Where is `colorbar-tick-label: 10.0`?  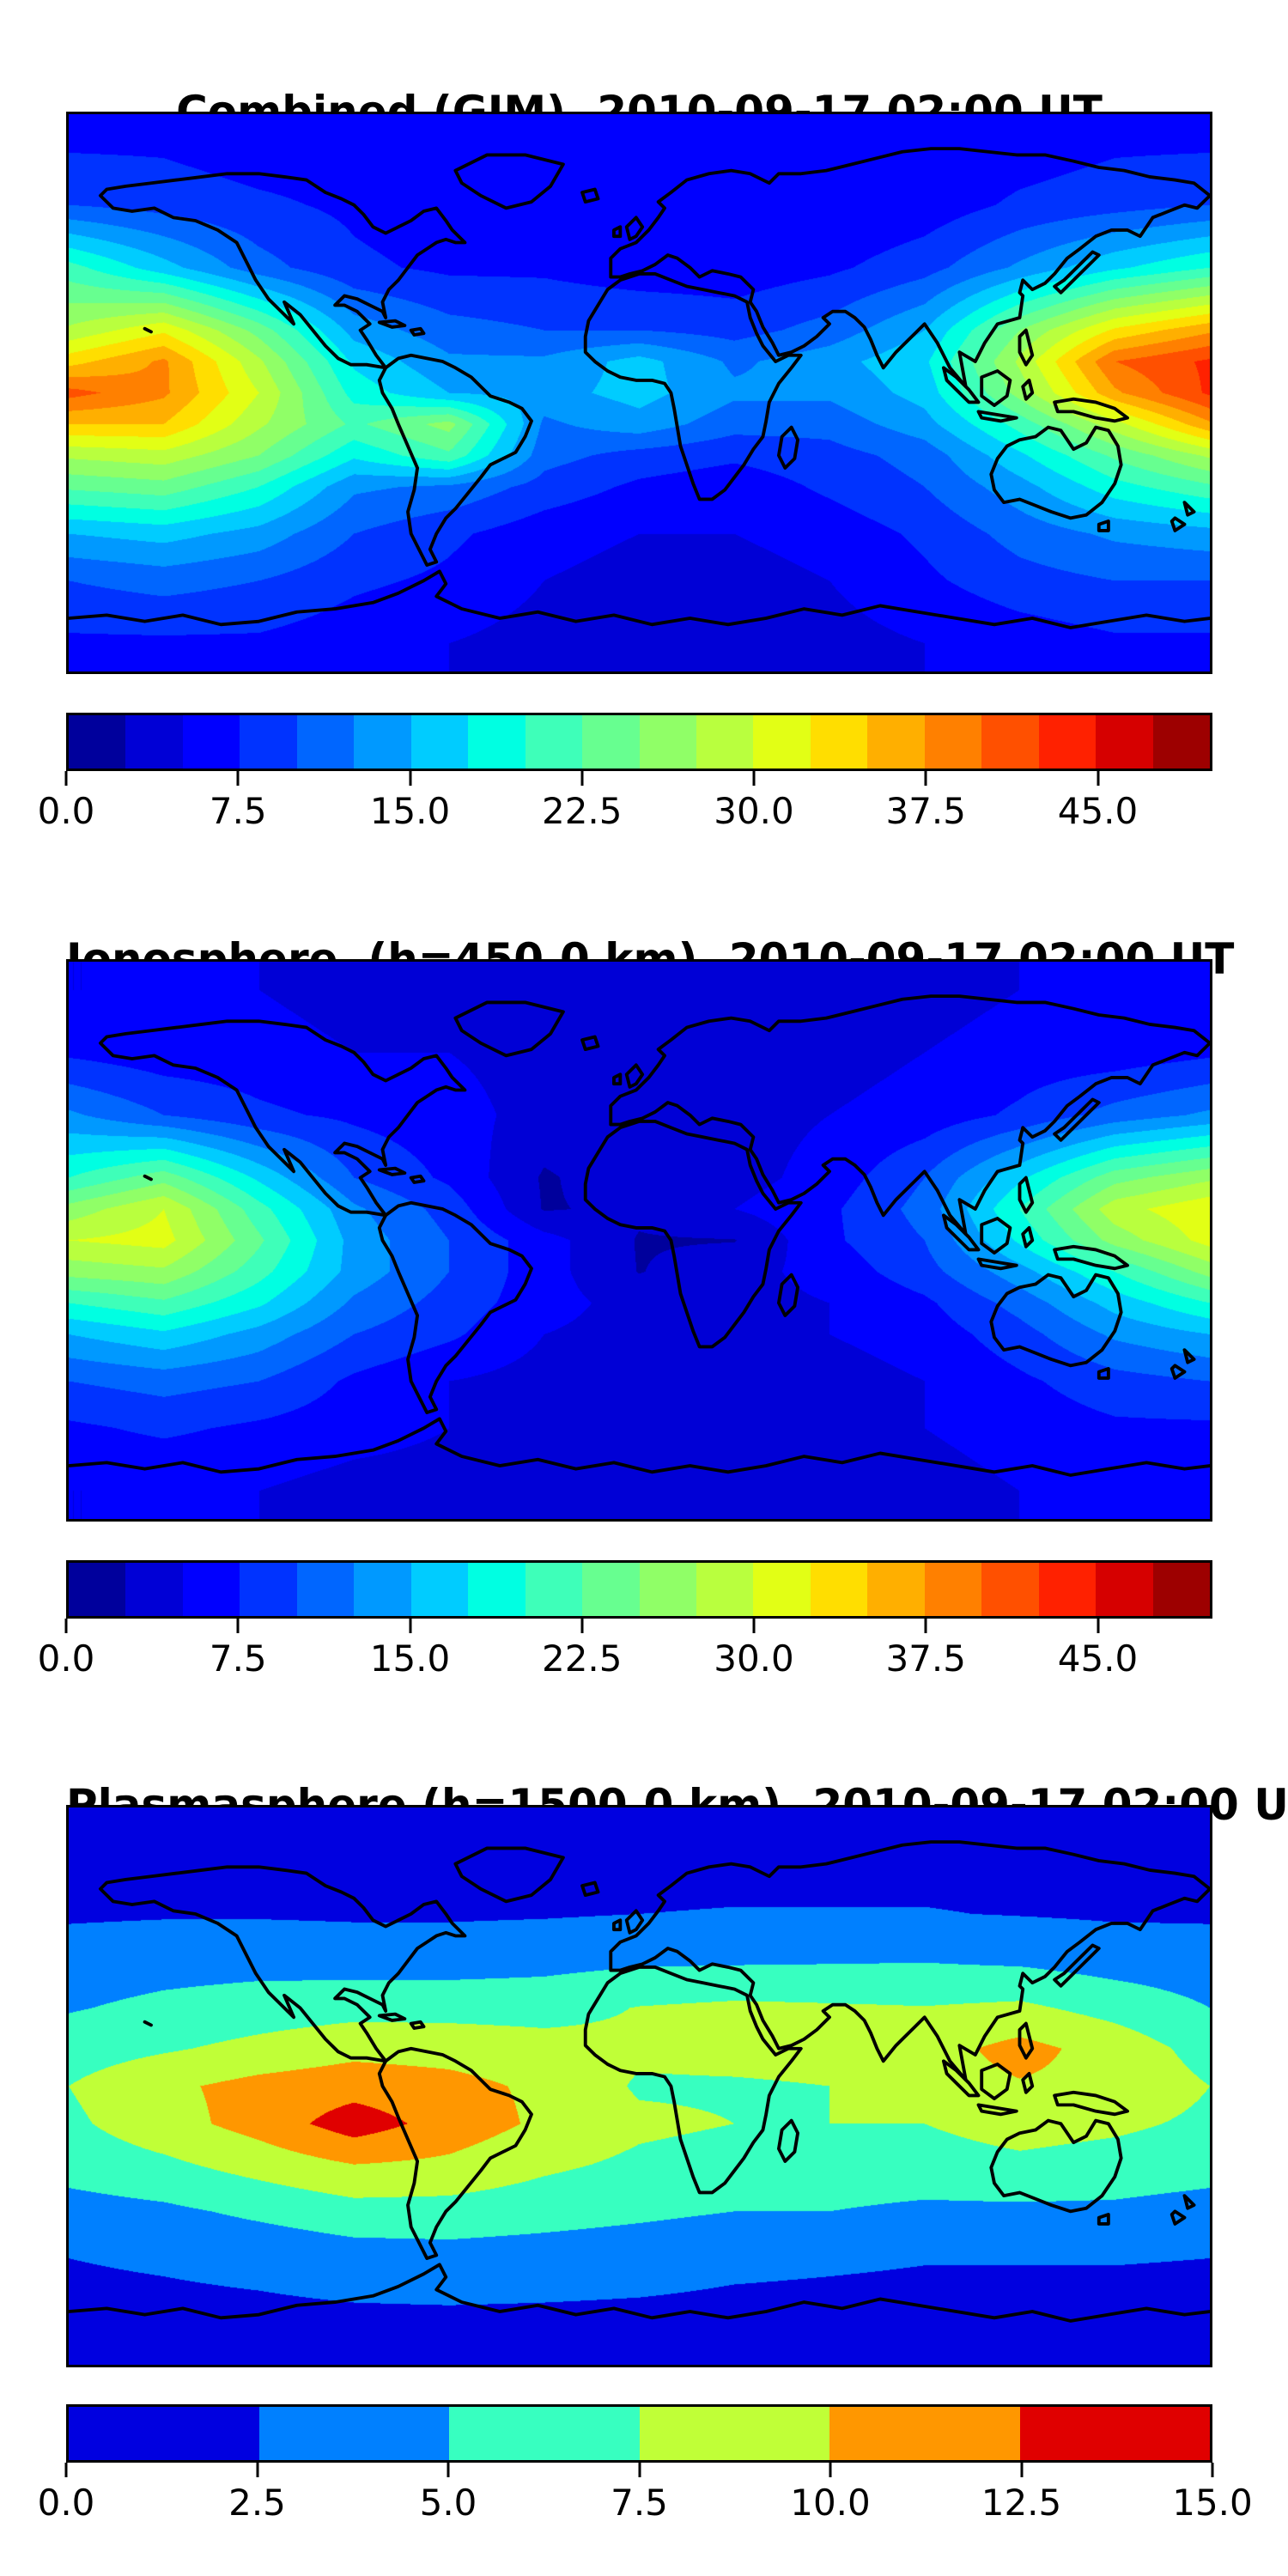
colorbar-tick-label: 10.0 is located at coordinates (830, 2503).